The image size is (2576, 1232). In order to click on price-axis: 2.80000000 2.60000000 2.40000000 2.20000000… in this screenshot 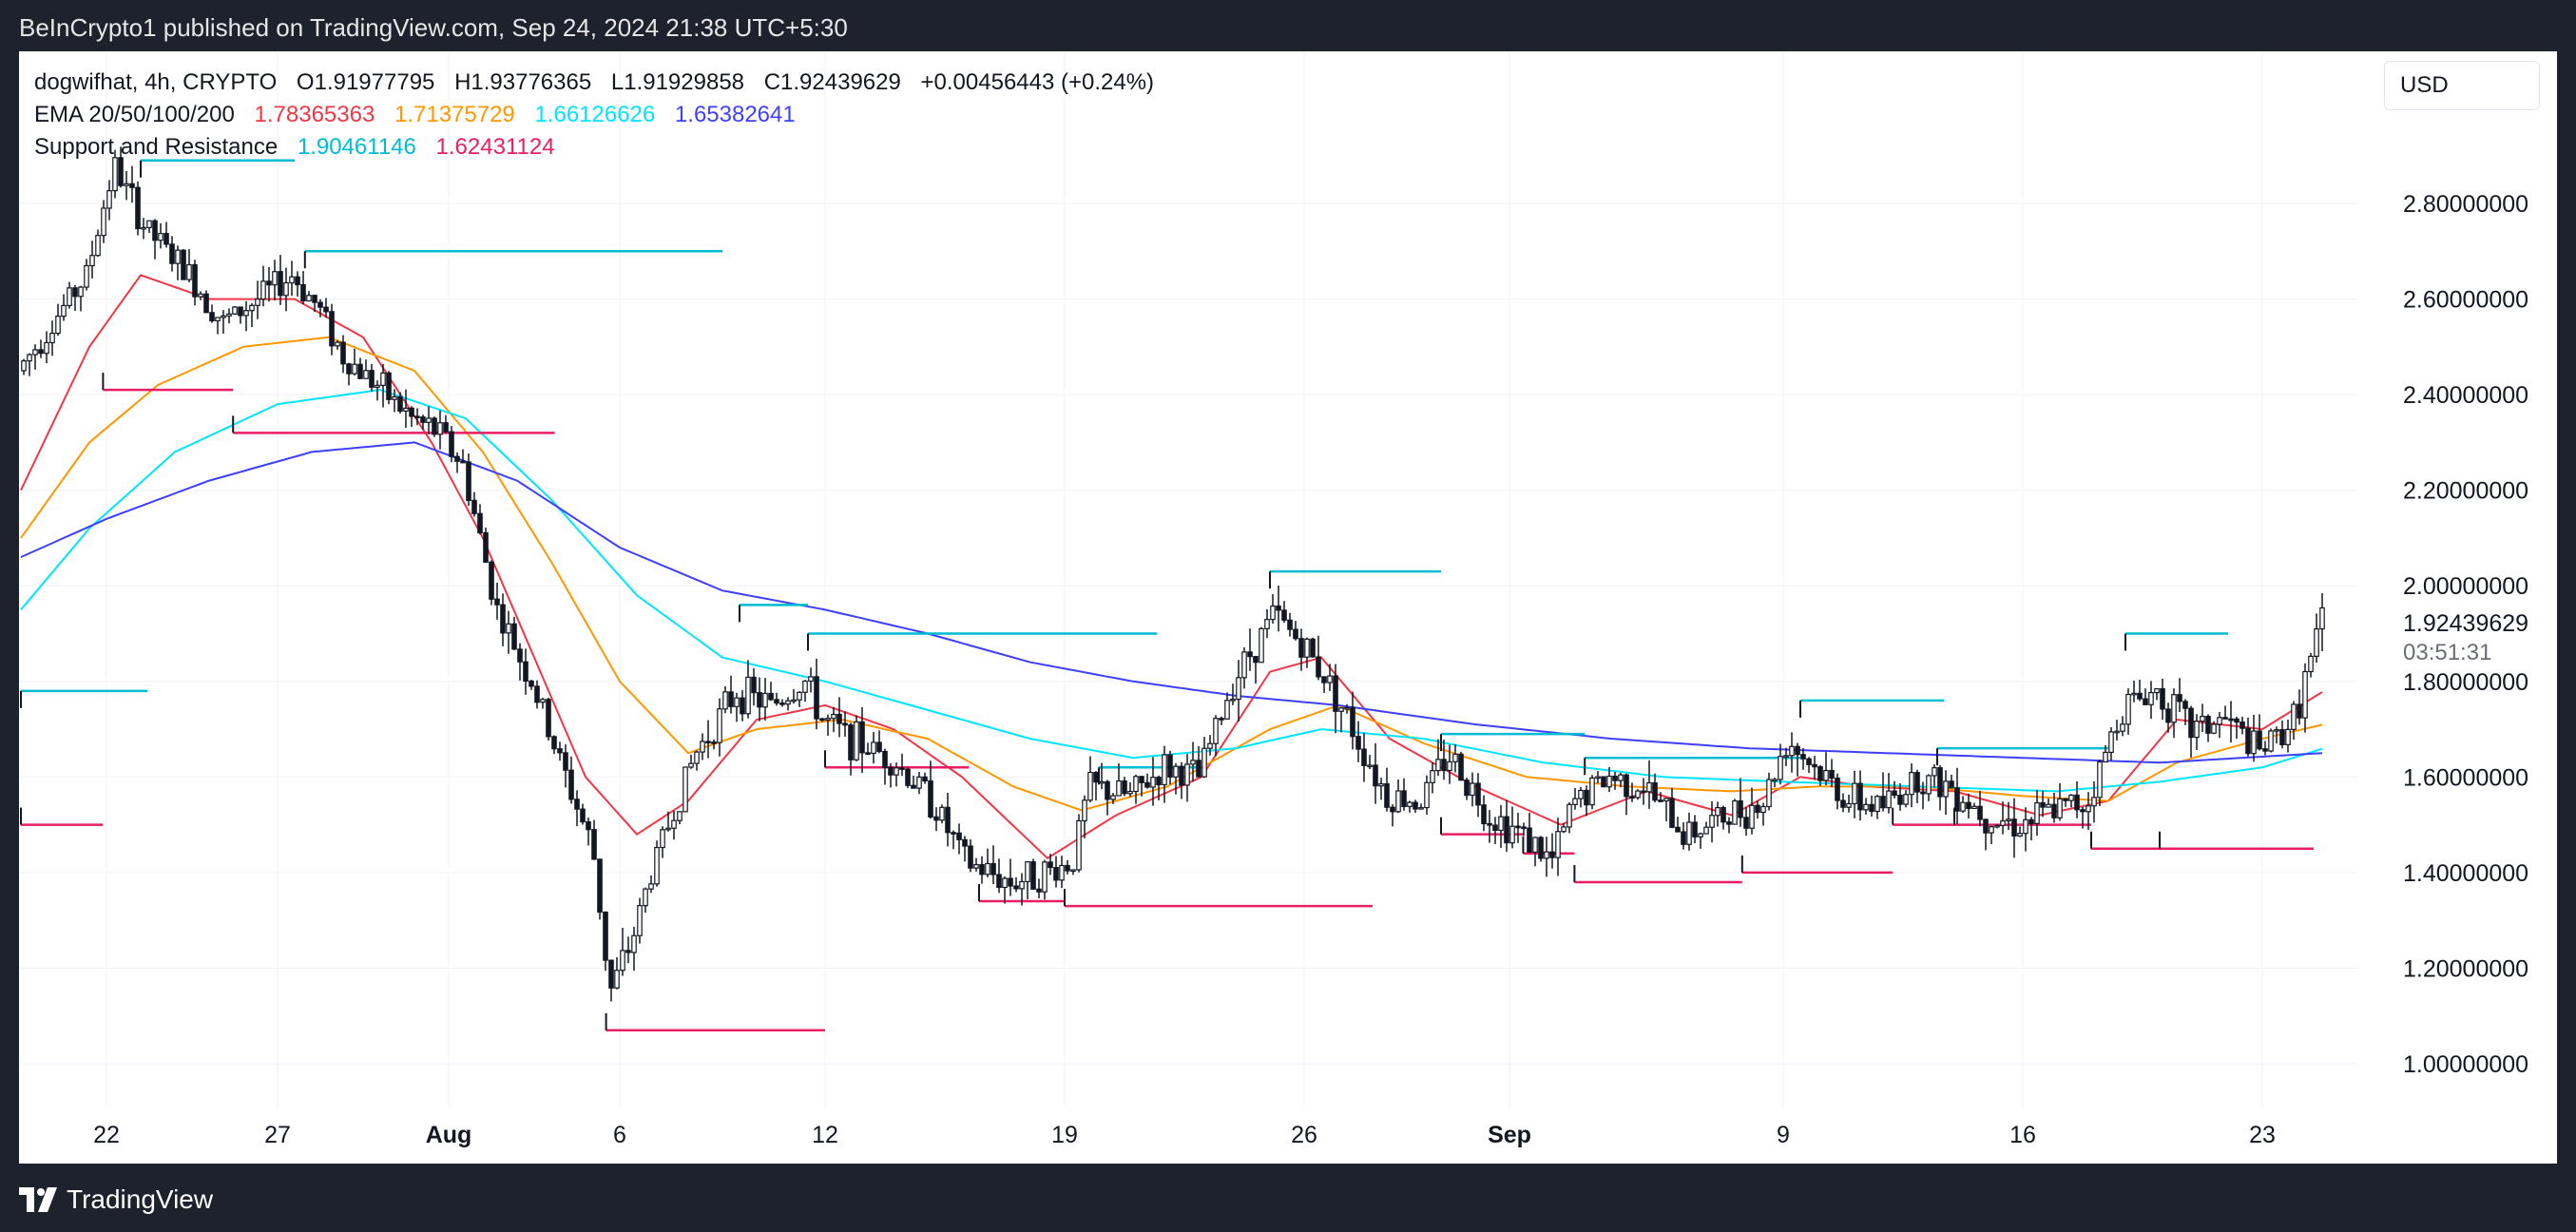, I will do `click(2465, 634)`.